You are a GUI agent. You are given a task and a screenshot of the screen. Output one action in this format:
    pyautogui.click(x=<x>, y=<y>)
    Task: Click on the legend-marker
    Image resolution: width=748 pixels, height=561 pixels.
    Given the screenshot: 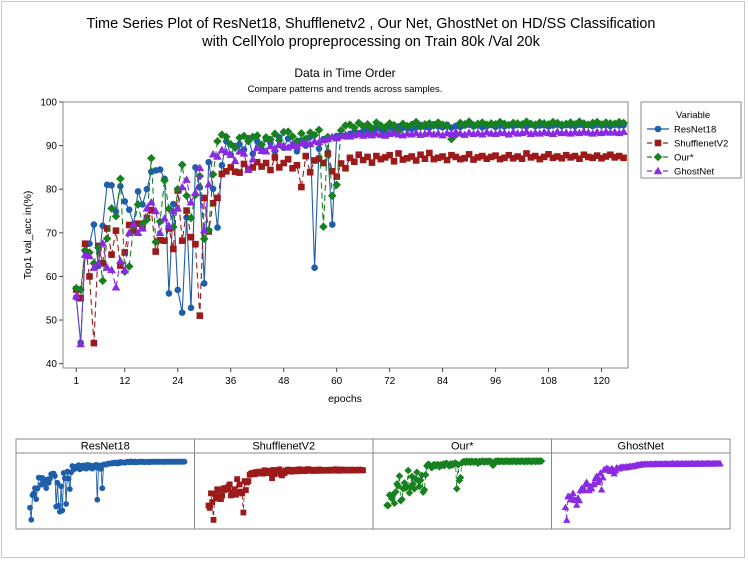 What is the action you would take?
    pyautogui.click(x=658, y=157)
    